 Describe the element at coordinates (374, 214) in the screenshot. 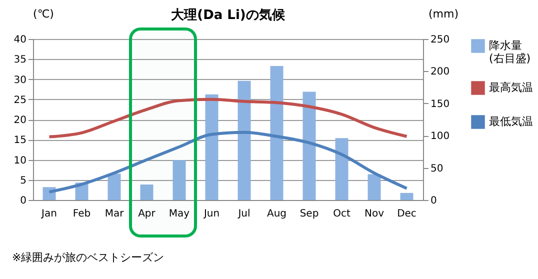

I see `x-tick-label: Nov` at that location.